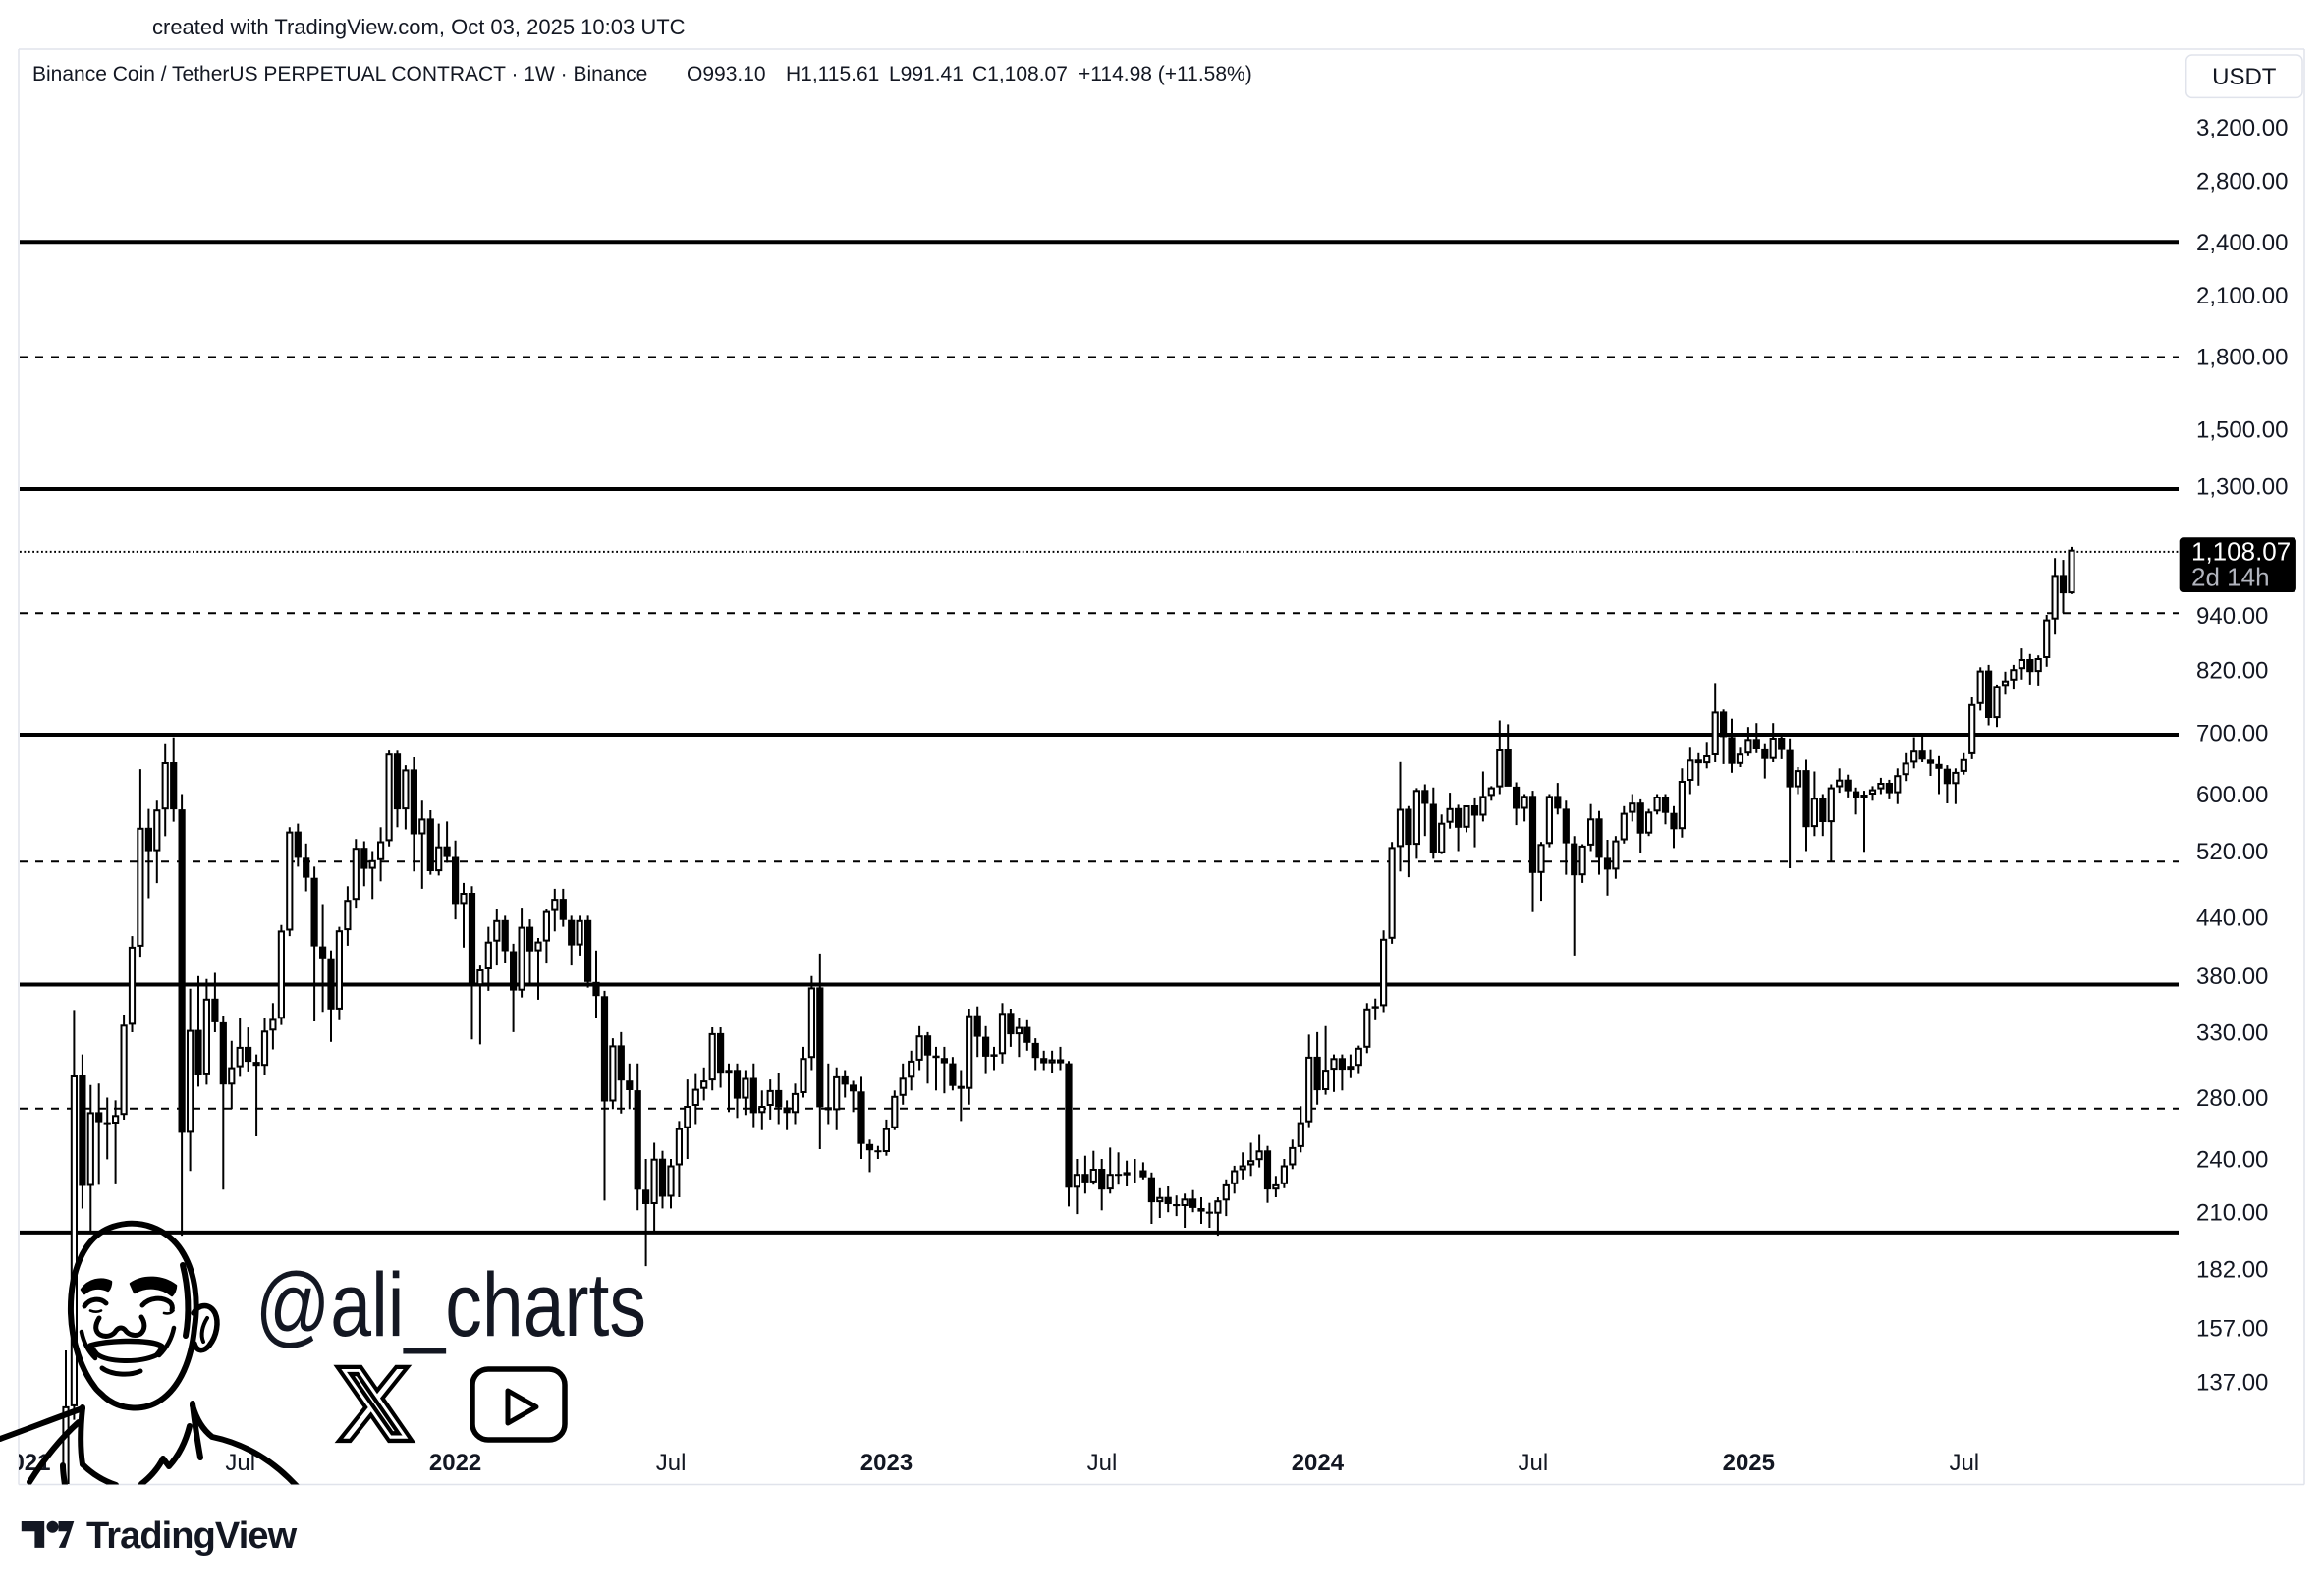 This screenshot has height=1596, width=2323. I want to click on svg-text: O993.10, so click(726, 74).